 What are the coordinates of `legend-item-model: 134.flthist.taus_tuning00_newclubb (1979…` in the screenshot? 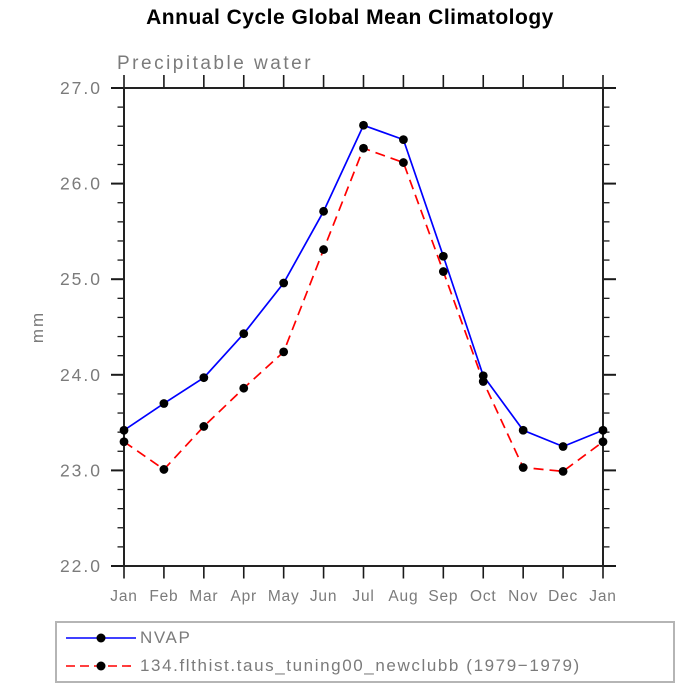 It's located at (368, 666).